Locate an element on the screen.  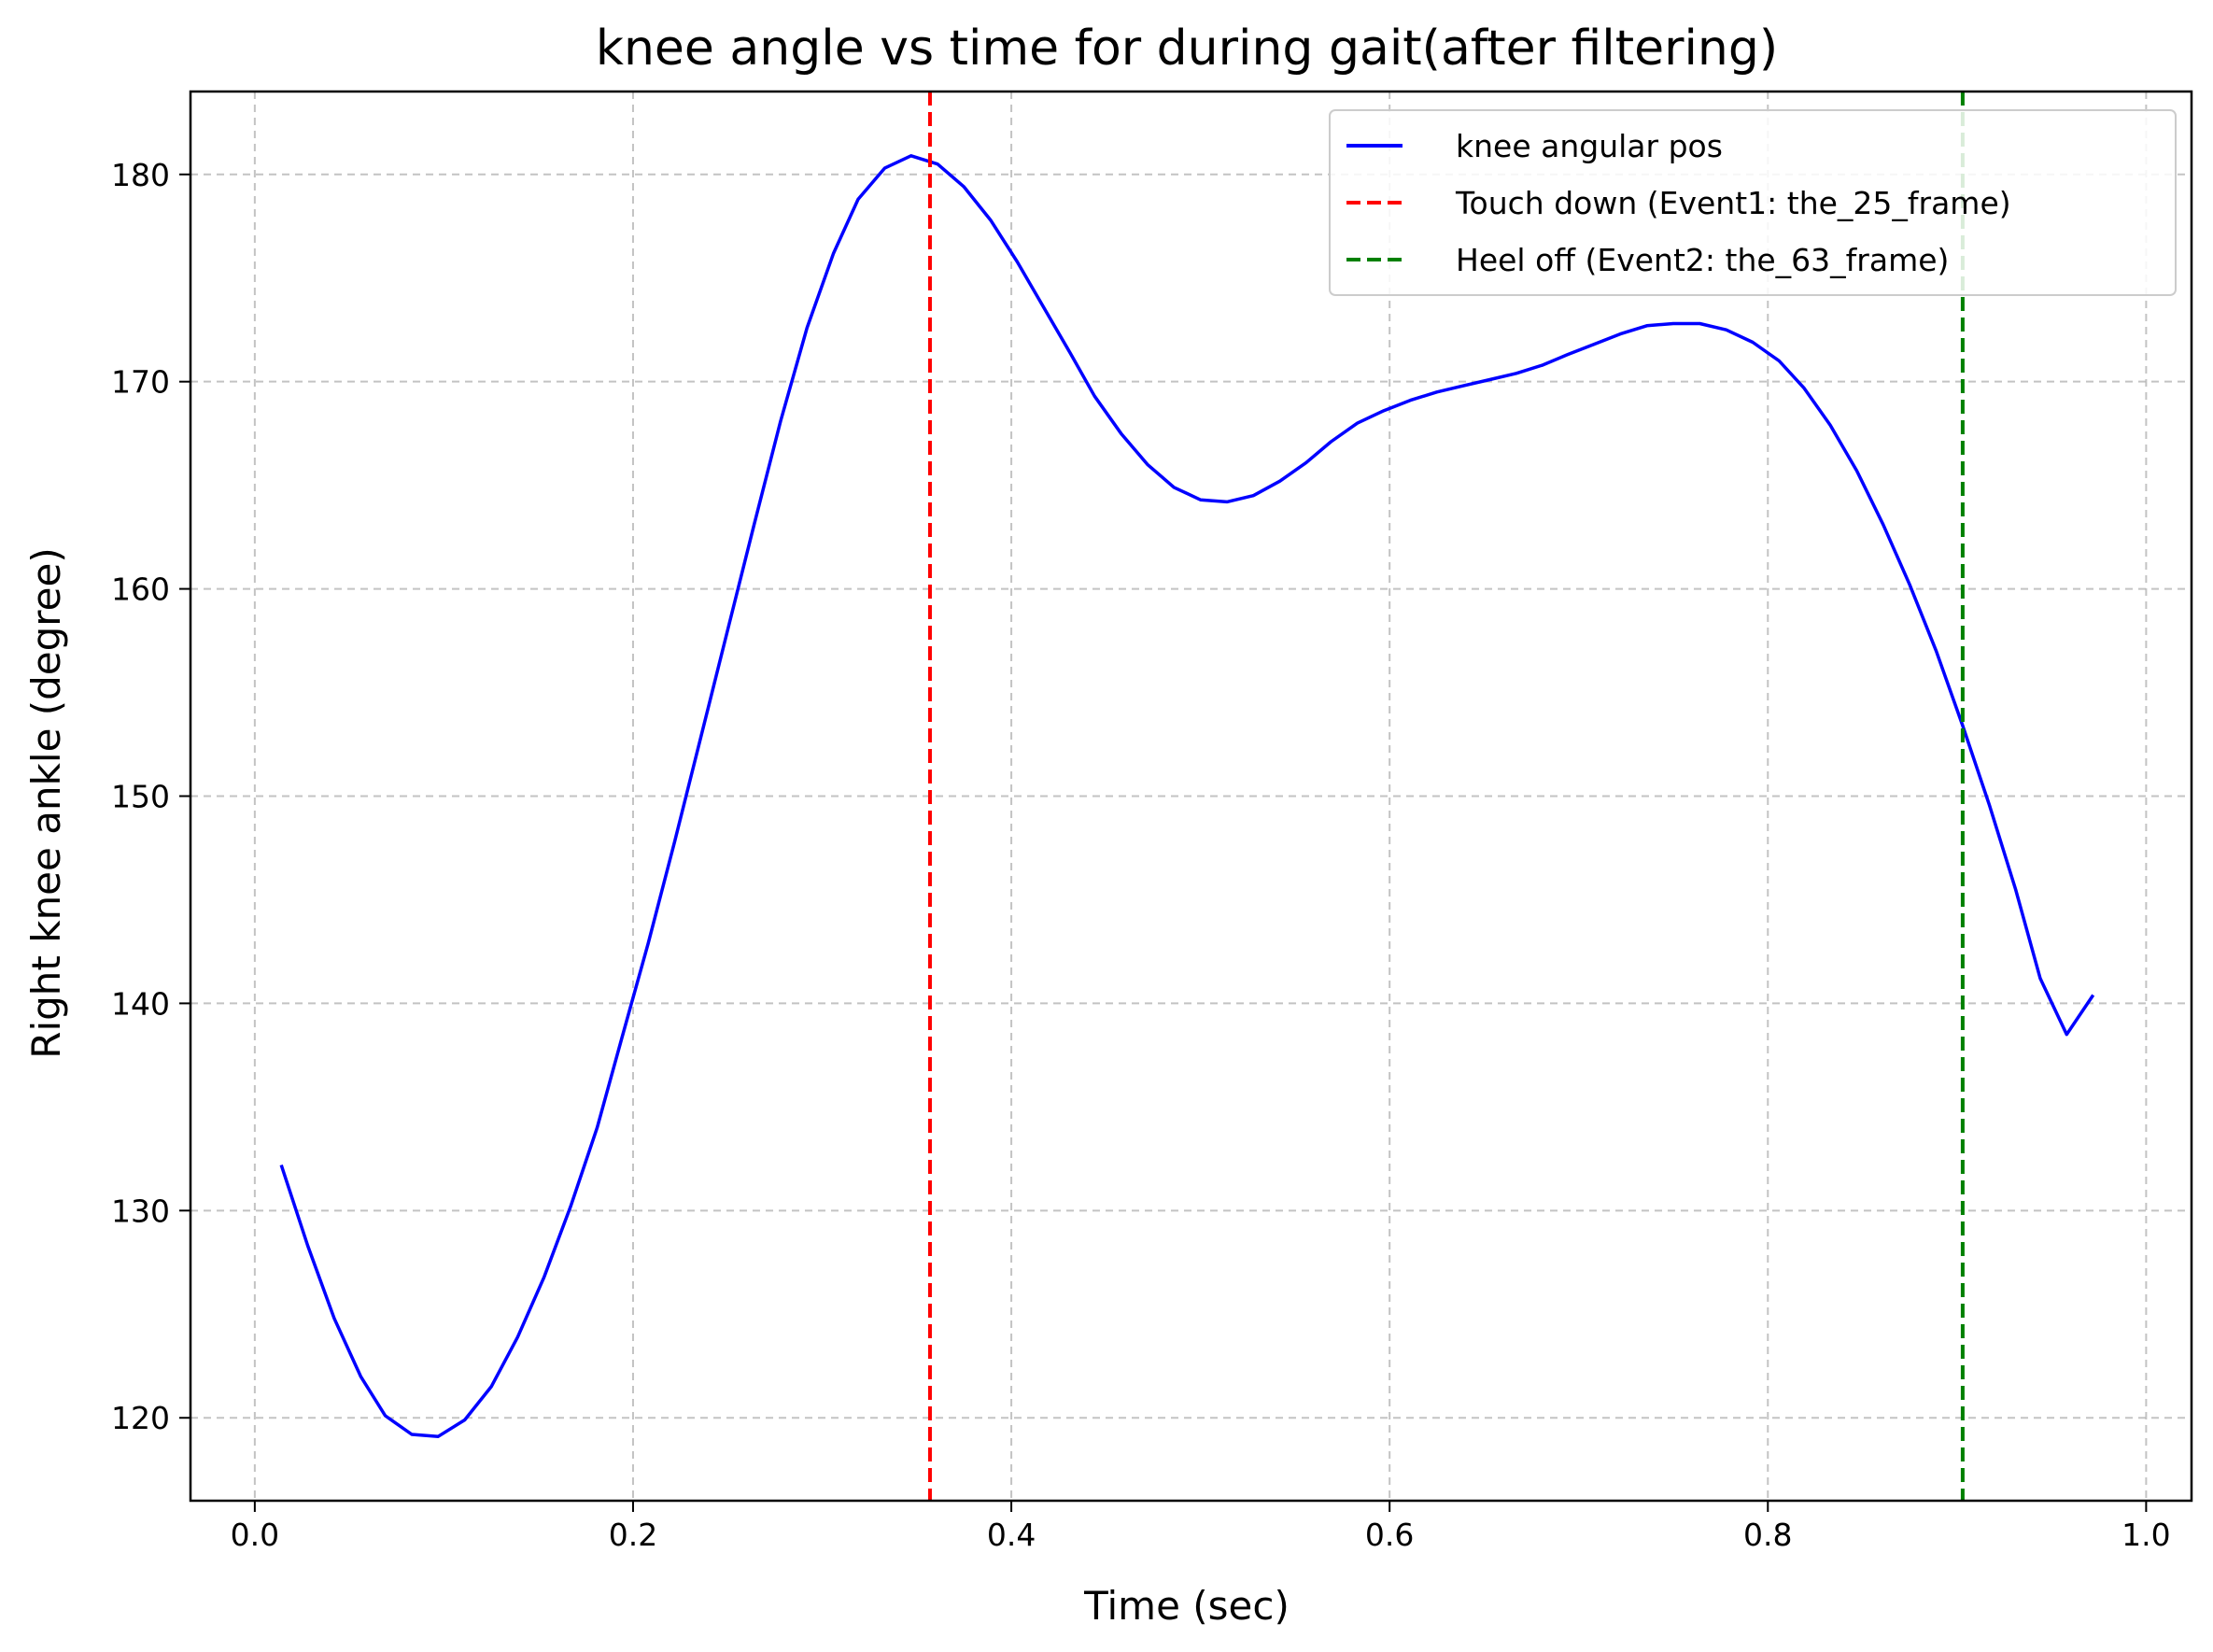
legend-entry: Heel off (Event2: the_63_frame) is located at coordinates (1703, 260).